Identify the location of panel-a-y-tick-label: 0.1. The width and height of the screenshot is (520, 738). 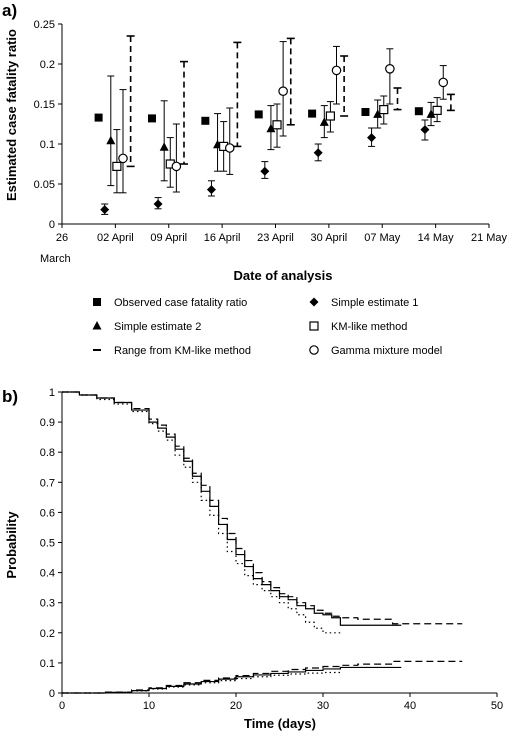
(47, 145).